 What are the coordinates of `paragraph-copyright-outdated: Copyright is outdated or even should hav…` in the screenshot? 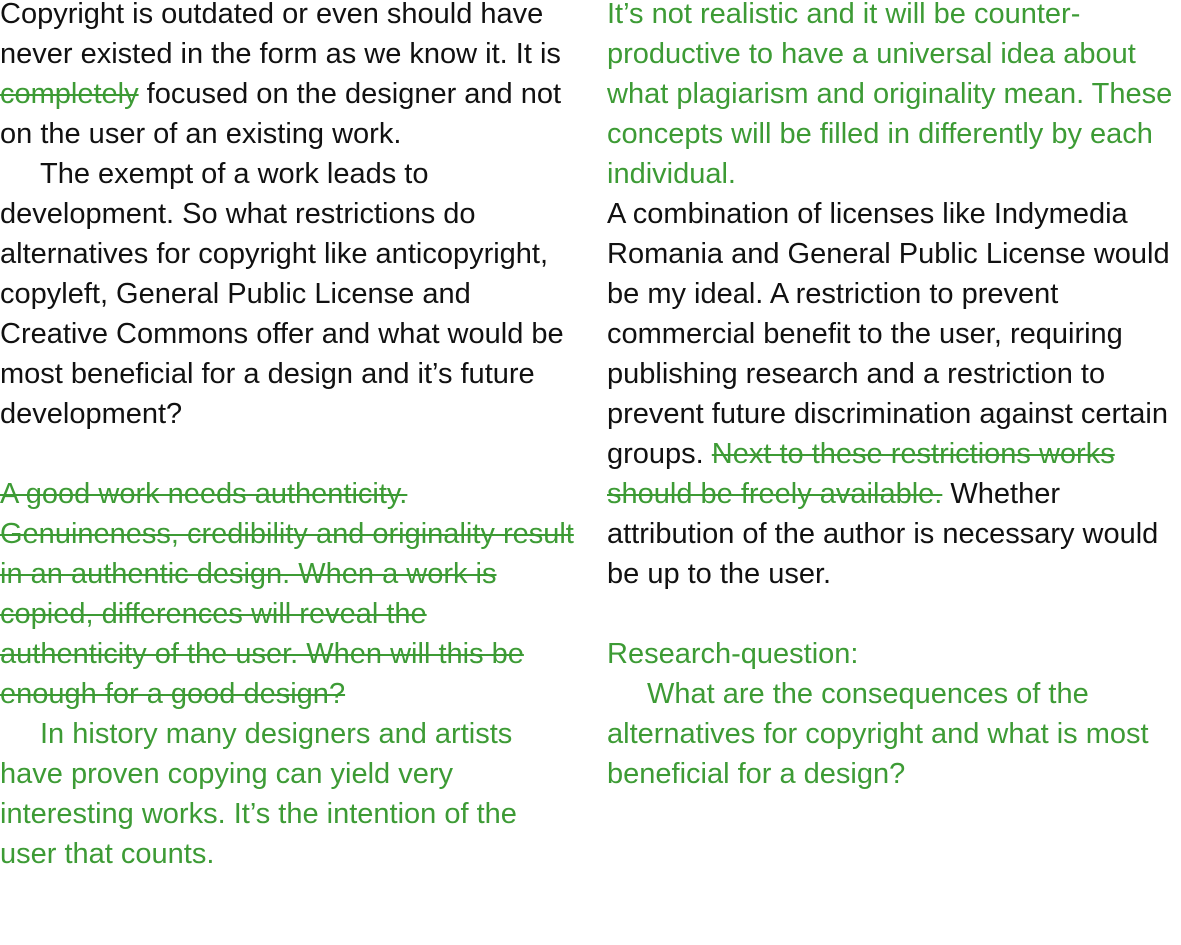 It's located at (290, 77).